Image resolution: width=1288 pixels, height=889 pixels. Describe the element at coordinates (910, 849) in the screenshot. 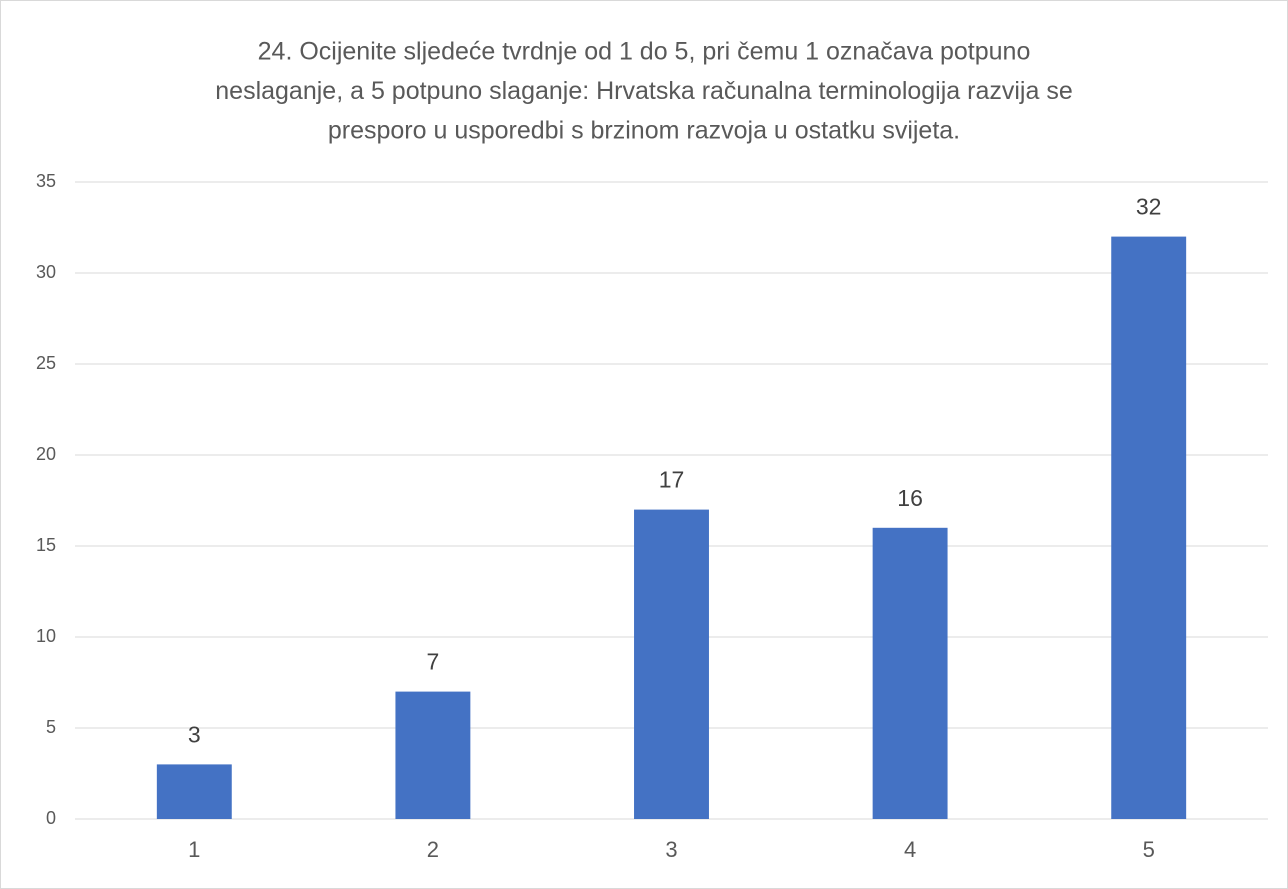

I see `x-tick-label: 4` at that location.